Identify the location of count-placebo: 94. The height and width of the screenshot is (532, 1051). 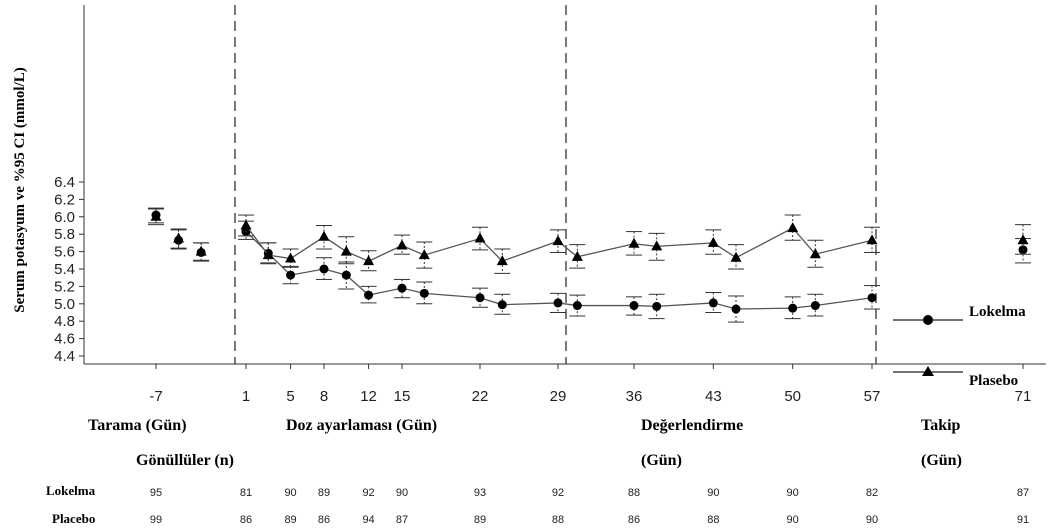
(368, 520).